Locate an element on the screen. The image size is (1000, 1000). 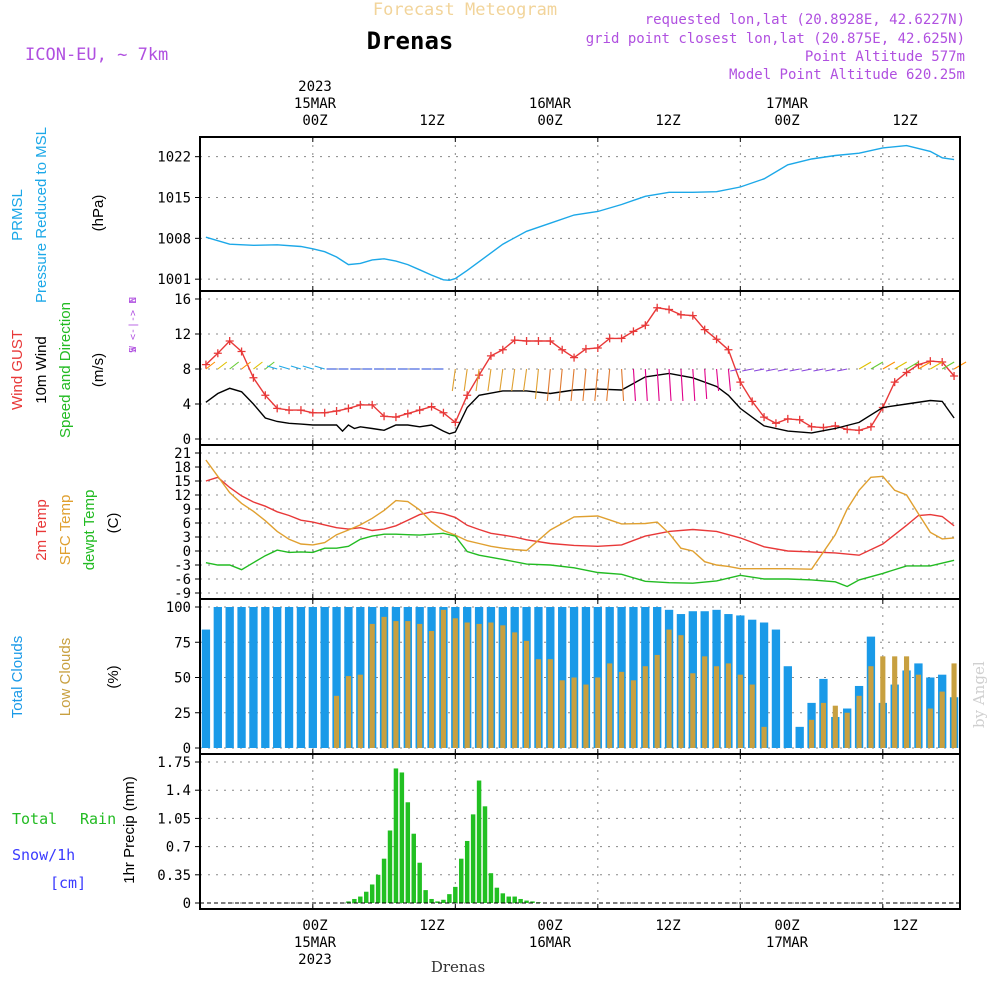
bottom-tick-1: 12Z is located at coordinates (431, 926).